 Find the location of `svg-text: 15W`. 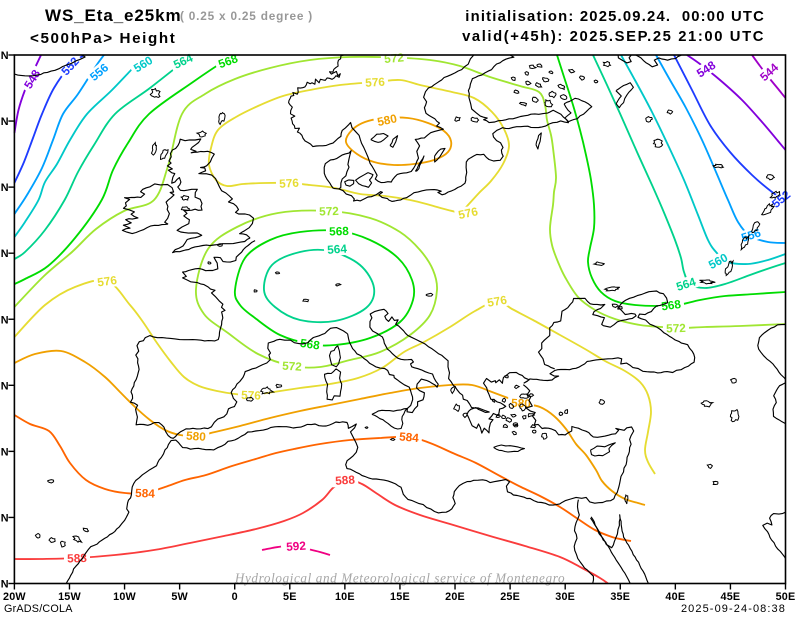

svg-text: 15W is located at coordinates (69, 597).